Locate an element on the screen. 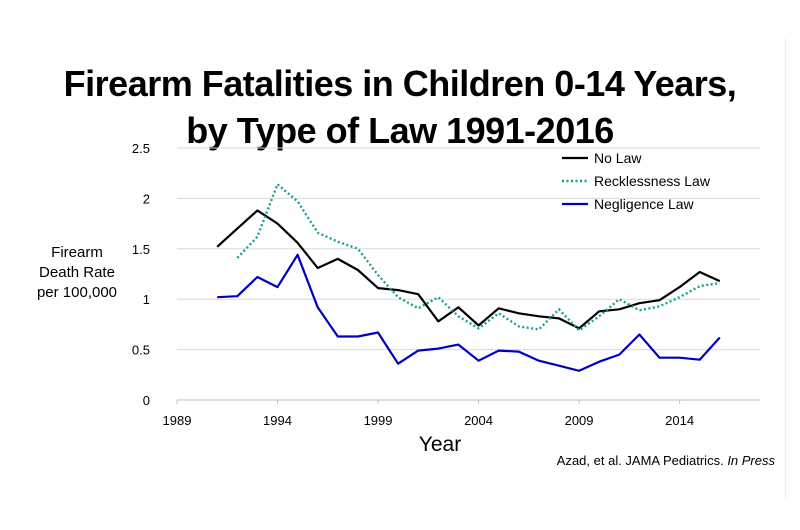  x-tick-label-5: 2014 is located at coordinates (679, 420).